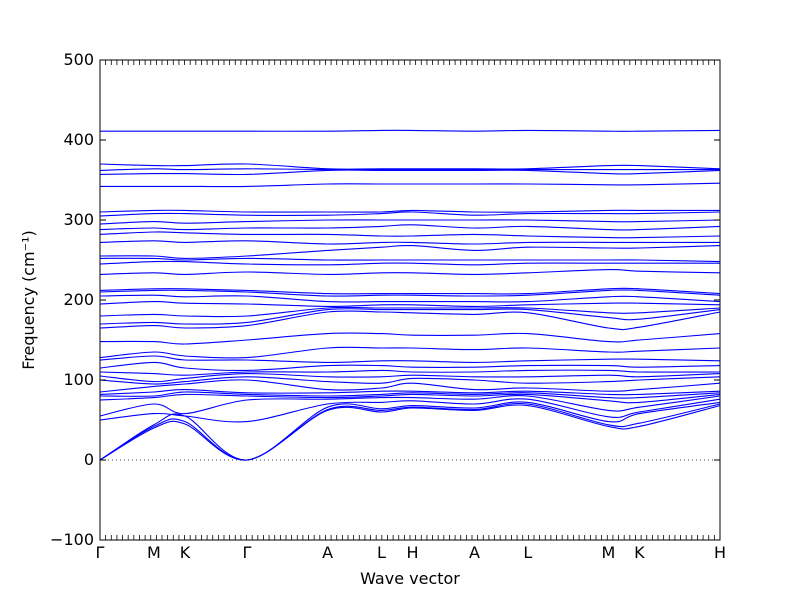  Describe the element at coordinates (89, 459) in the screenshot. I see `y-tick-label: 0` at that location.